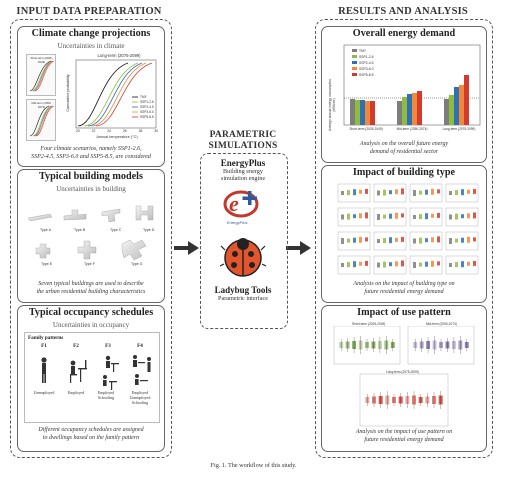  I want to click on climate-xlabel: Annual temperature (°C), so click(117, 137).